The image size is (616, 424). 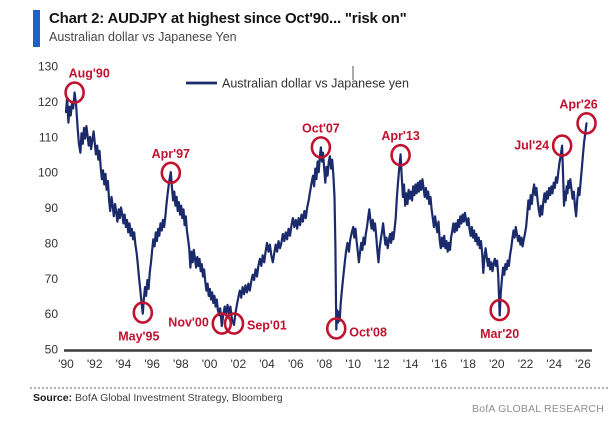 I want to click on y-axis-tick-label: 50, so click(x=52, y=350).